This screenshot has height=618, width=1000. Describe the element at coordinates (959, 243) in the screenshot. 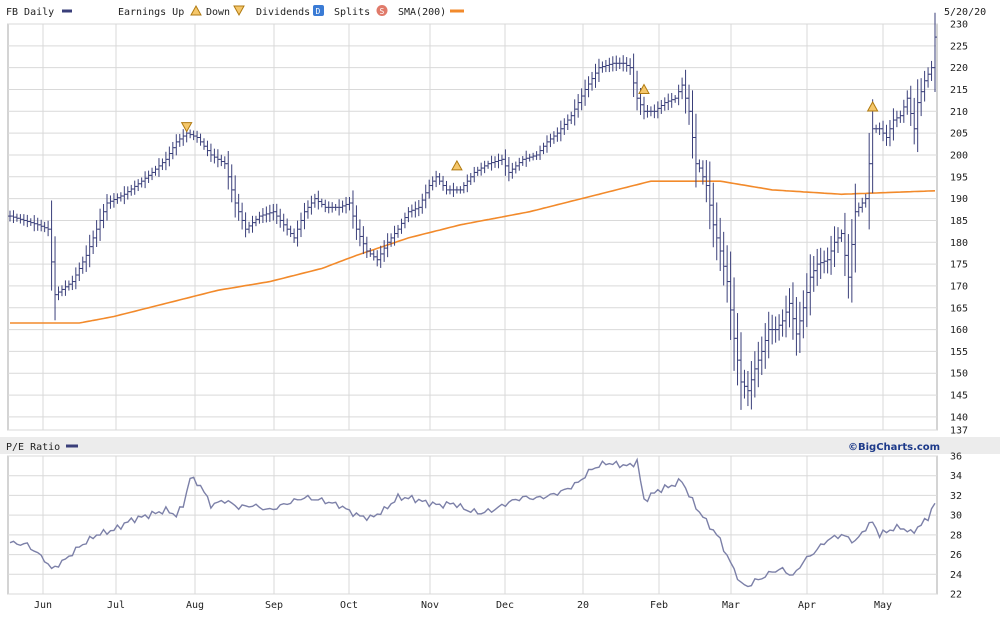

I see `price-y-tick: 180` at that location.